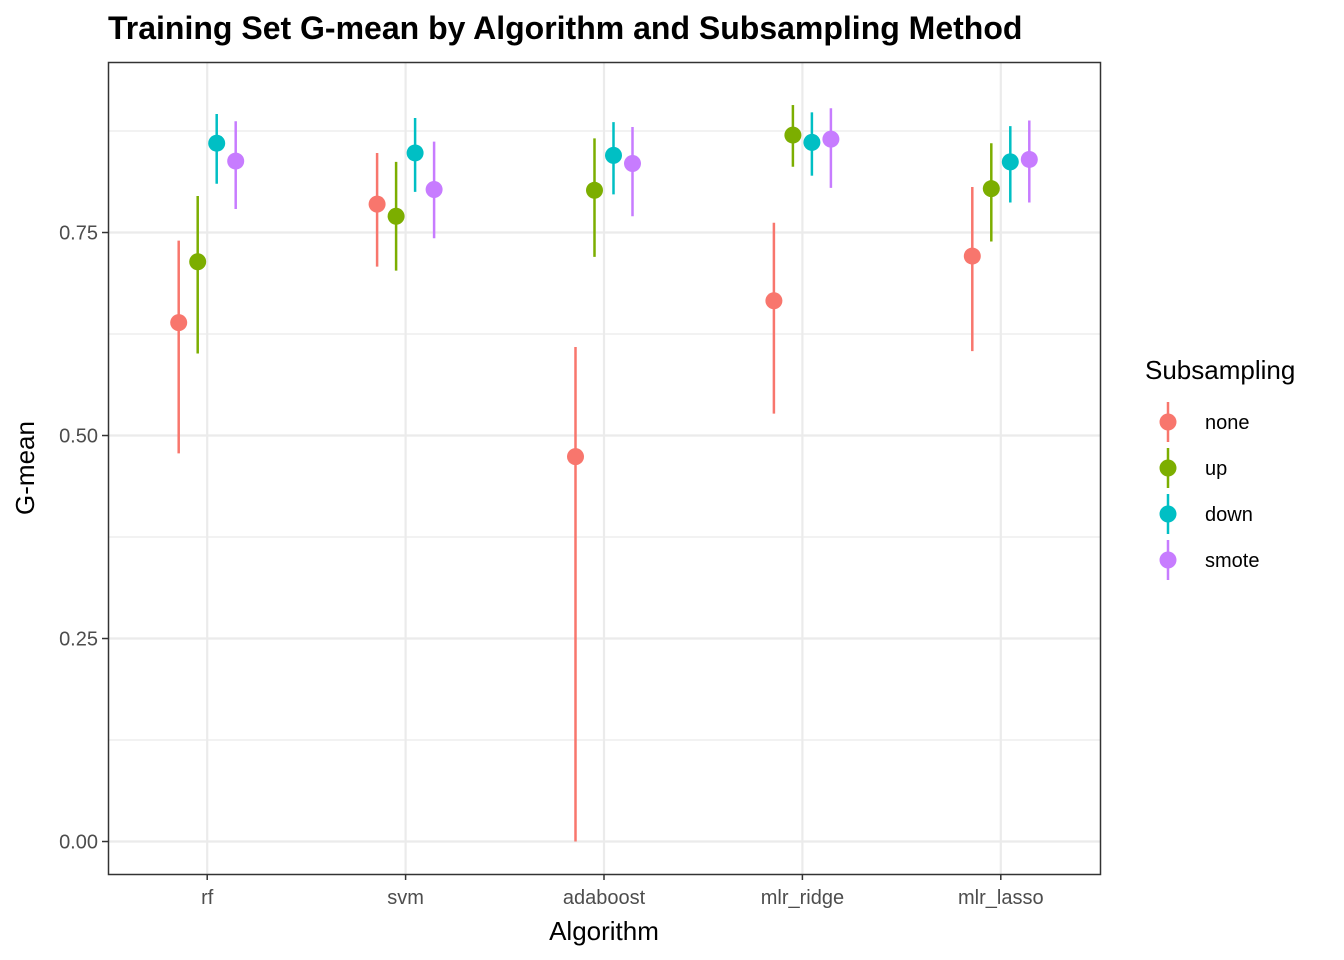 This screenshot has width=1344, height=960. What do you see at coordinates (25, 468) in the screenshot?
I see `y-axis-title: G-mean` at bounding box center [25, 468].